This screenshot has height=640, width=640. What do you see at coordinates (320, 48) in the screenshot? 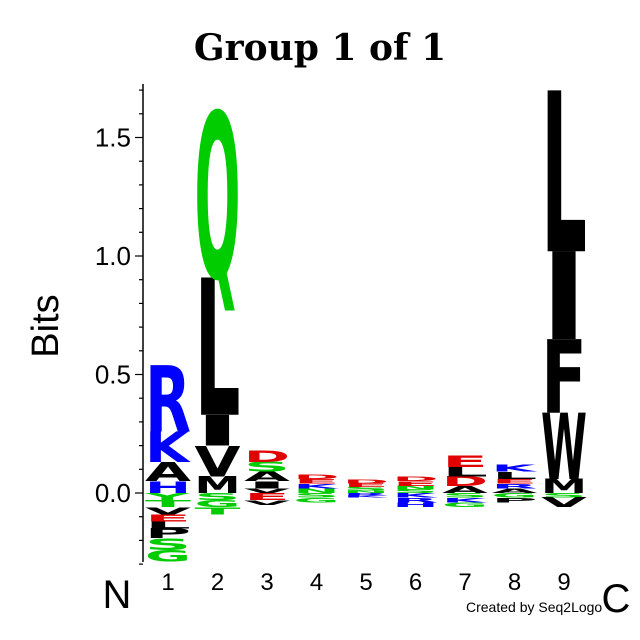
I see `chart-title: Group 1 of 1` at bounding box center [320, 48].